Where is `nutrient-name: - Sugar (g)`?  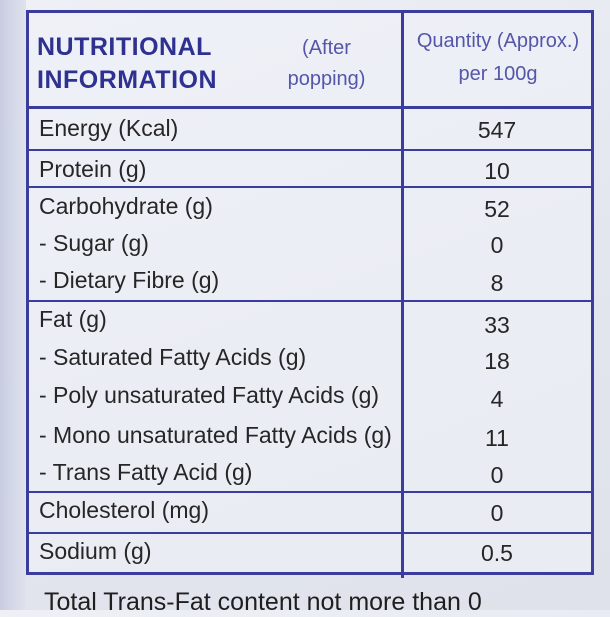
nutrient-name: - Sugar (g) is located at coordinates (94, 243).